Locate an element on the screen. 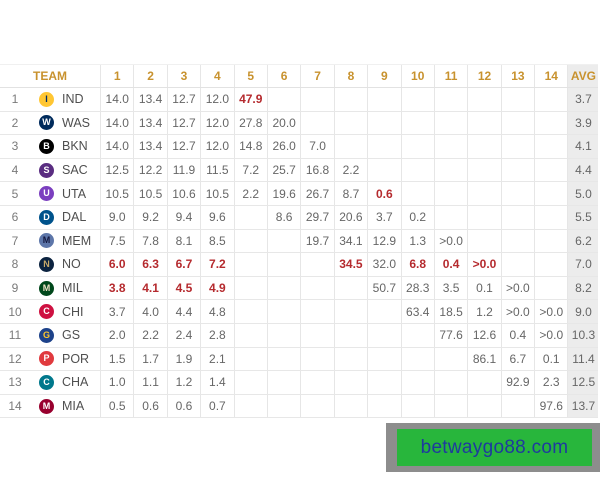 The image size is (600, 480). team-row-mem: 7 M MEM 7.5 7.8 8.1 8.5 19.7 34.1 12.9 1.3 >0.0 6.2 is located at coordinates (299, 241).